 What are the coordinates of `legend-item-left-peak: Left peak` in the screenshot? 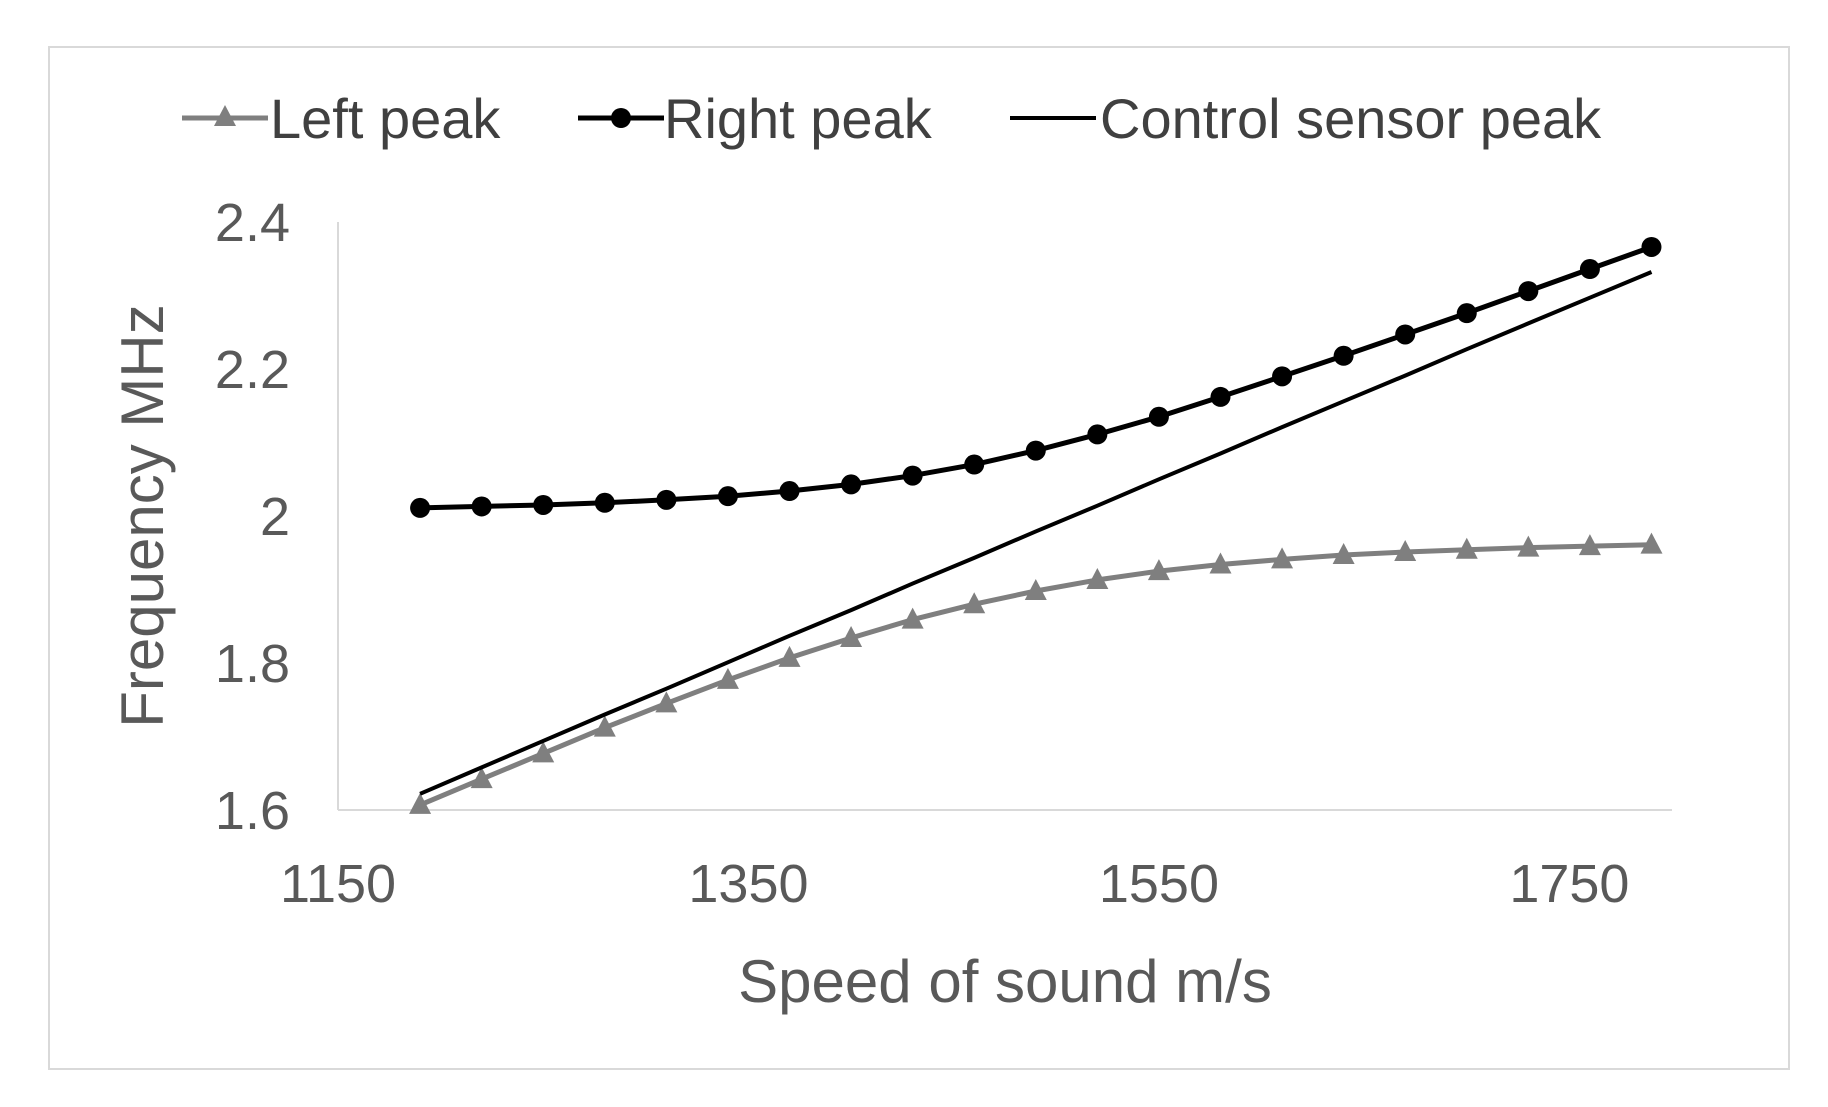 It's located at (341, 118).